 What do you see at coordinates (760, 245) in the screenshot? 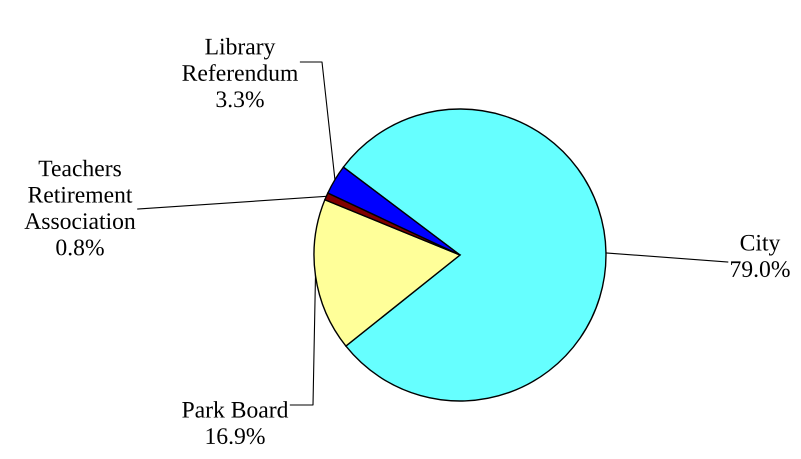
I see `slice-label: City` at bounding box center [760, 245].